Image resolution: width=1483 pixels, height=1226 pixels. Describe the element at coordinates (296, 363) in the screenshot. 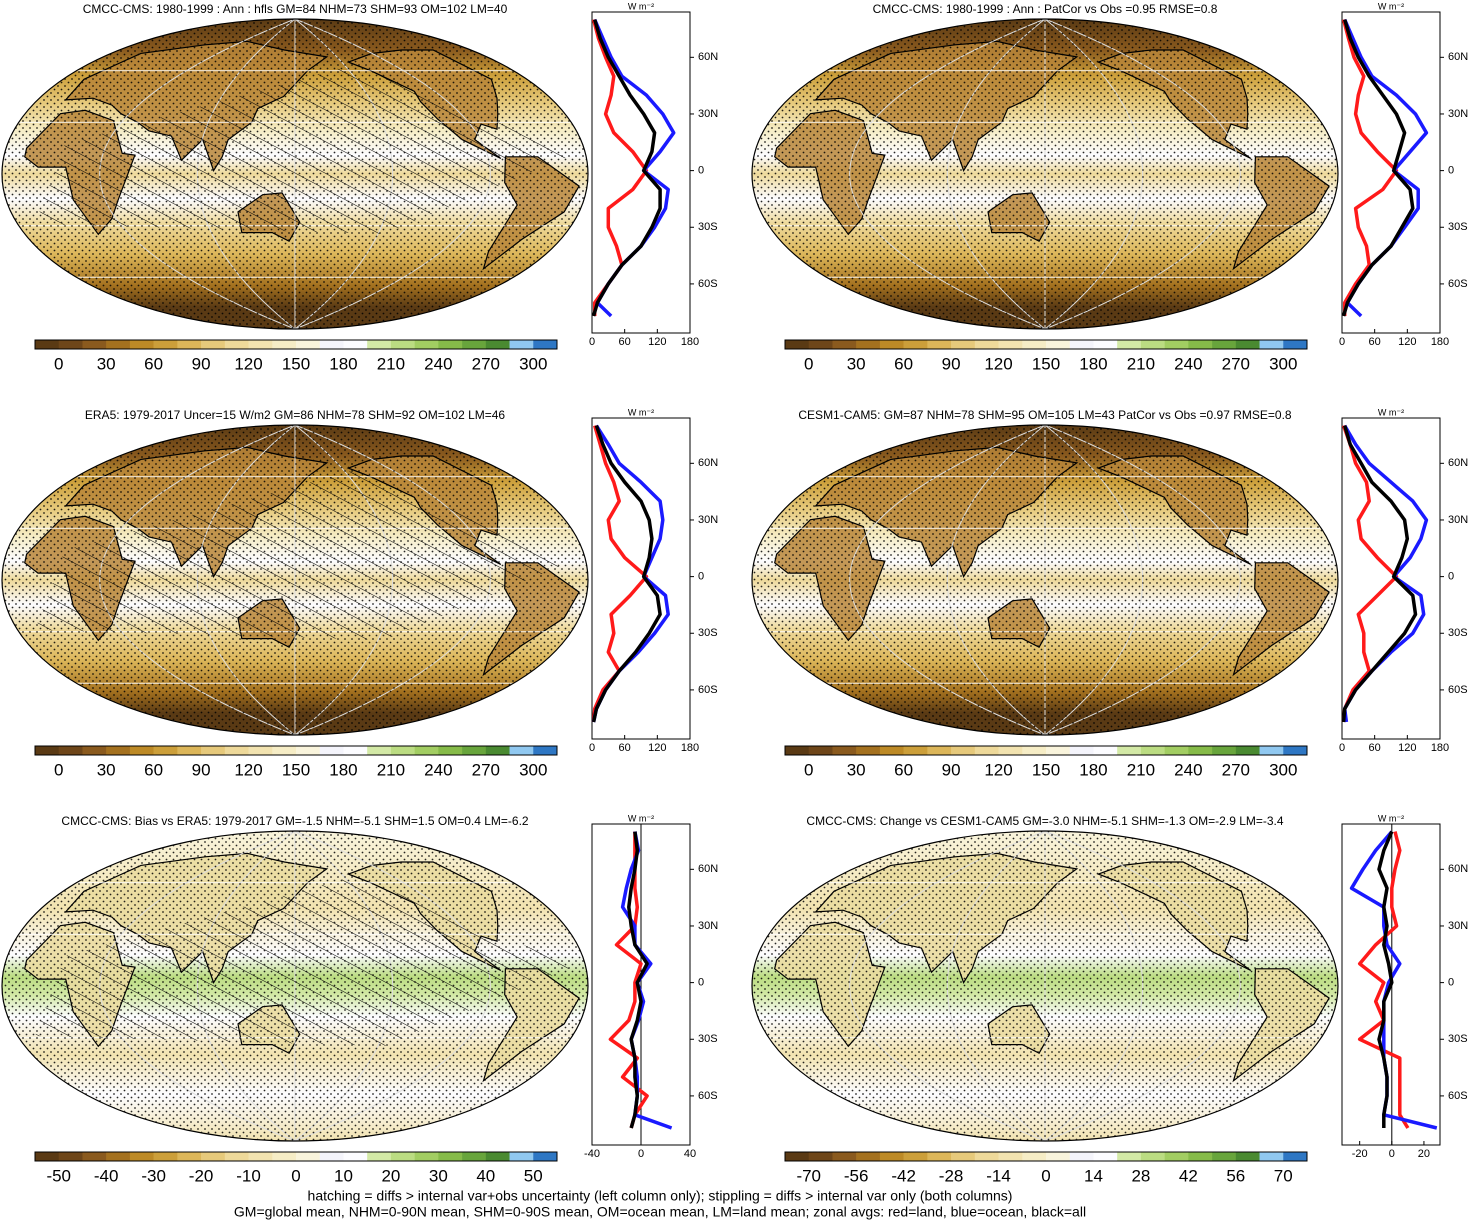

I see `colorbar-tick-label: 150` at that location.